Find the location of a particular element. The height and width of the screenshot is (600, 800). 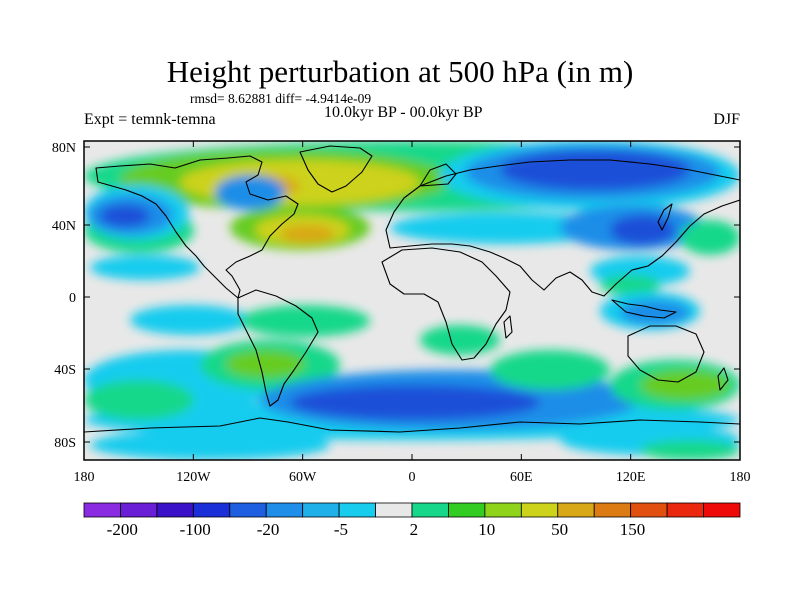

coastline-scandinavia is located at coordinates (438, 175).